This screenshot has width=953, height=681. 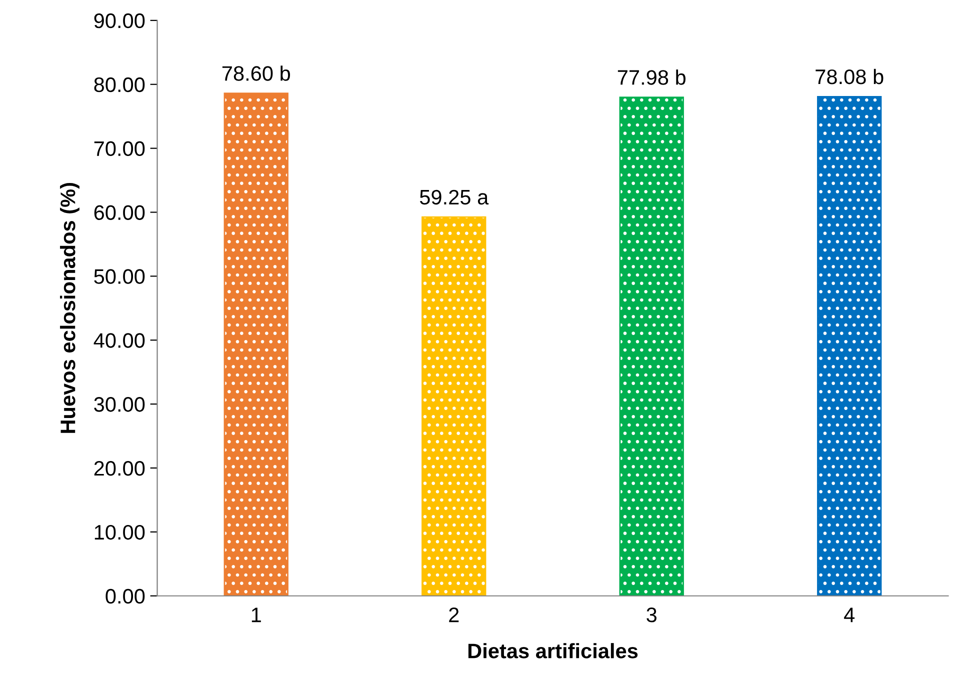 I want to click on x-axis-title: Dietas artificiales, so click(x=553, y=650).